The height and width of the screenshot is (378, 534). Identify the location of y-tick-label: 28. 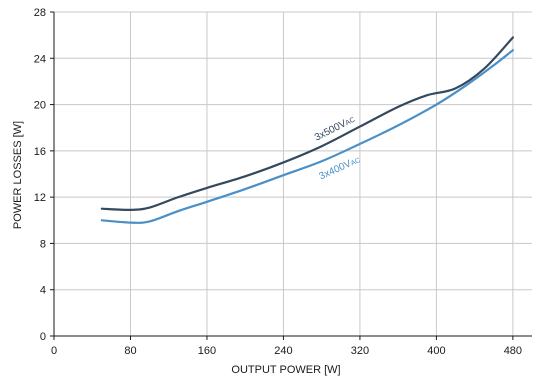
(40, 13).